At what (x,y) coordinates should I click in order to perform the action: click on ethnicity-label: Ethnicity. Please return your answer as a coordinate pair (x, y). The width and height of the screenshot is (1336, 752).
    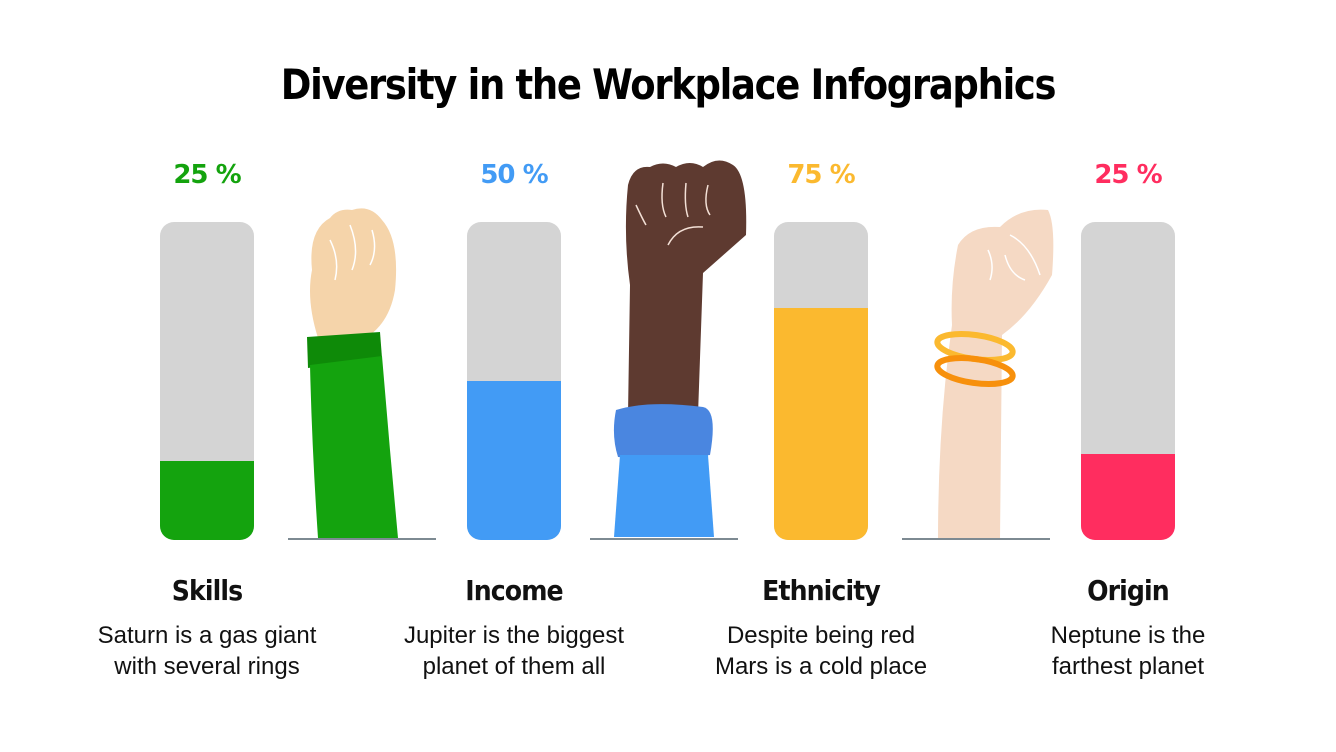
    Looking at the image, I should click on (821, 590).